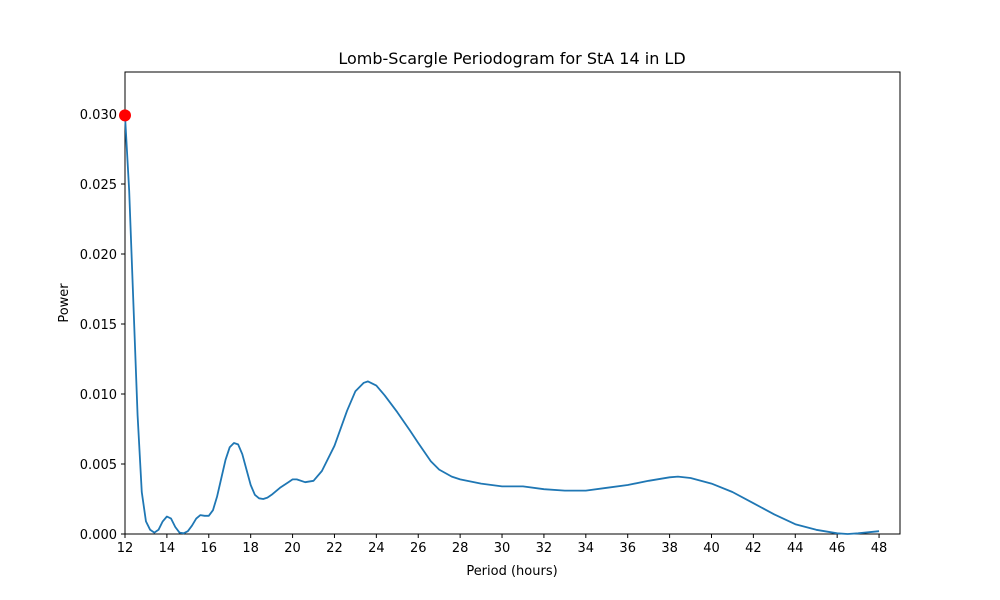 The width and height of the screenshot is (1000, 600). I want to click on x-tick-label: 28, so click(460, 548).